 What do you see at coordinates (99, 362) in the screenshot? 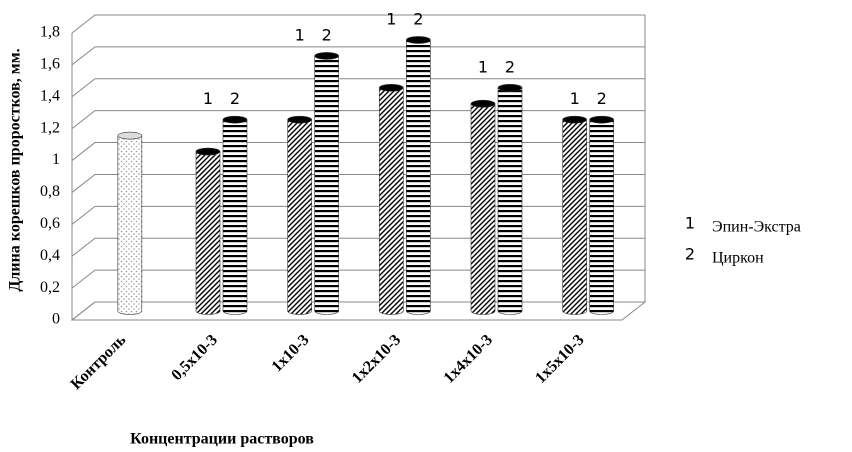
I see `x-tick-label: Контроль` at bounding box center [99, 362].